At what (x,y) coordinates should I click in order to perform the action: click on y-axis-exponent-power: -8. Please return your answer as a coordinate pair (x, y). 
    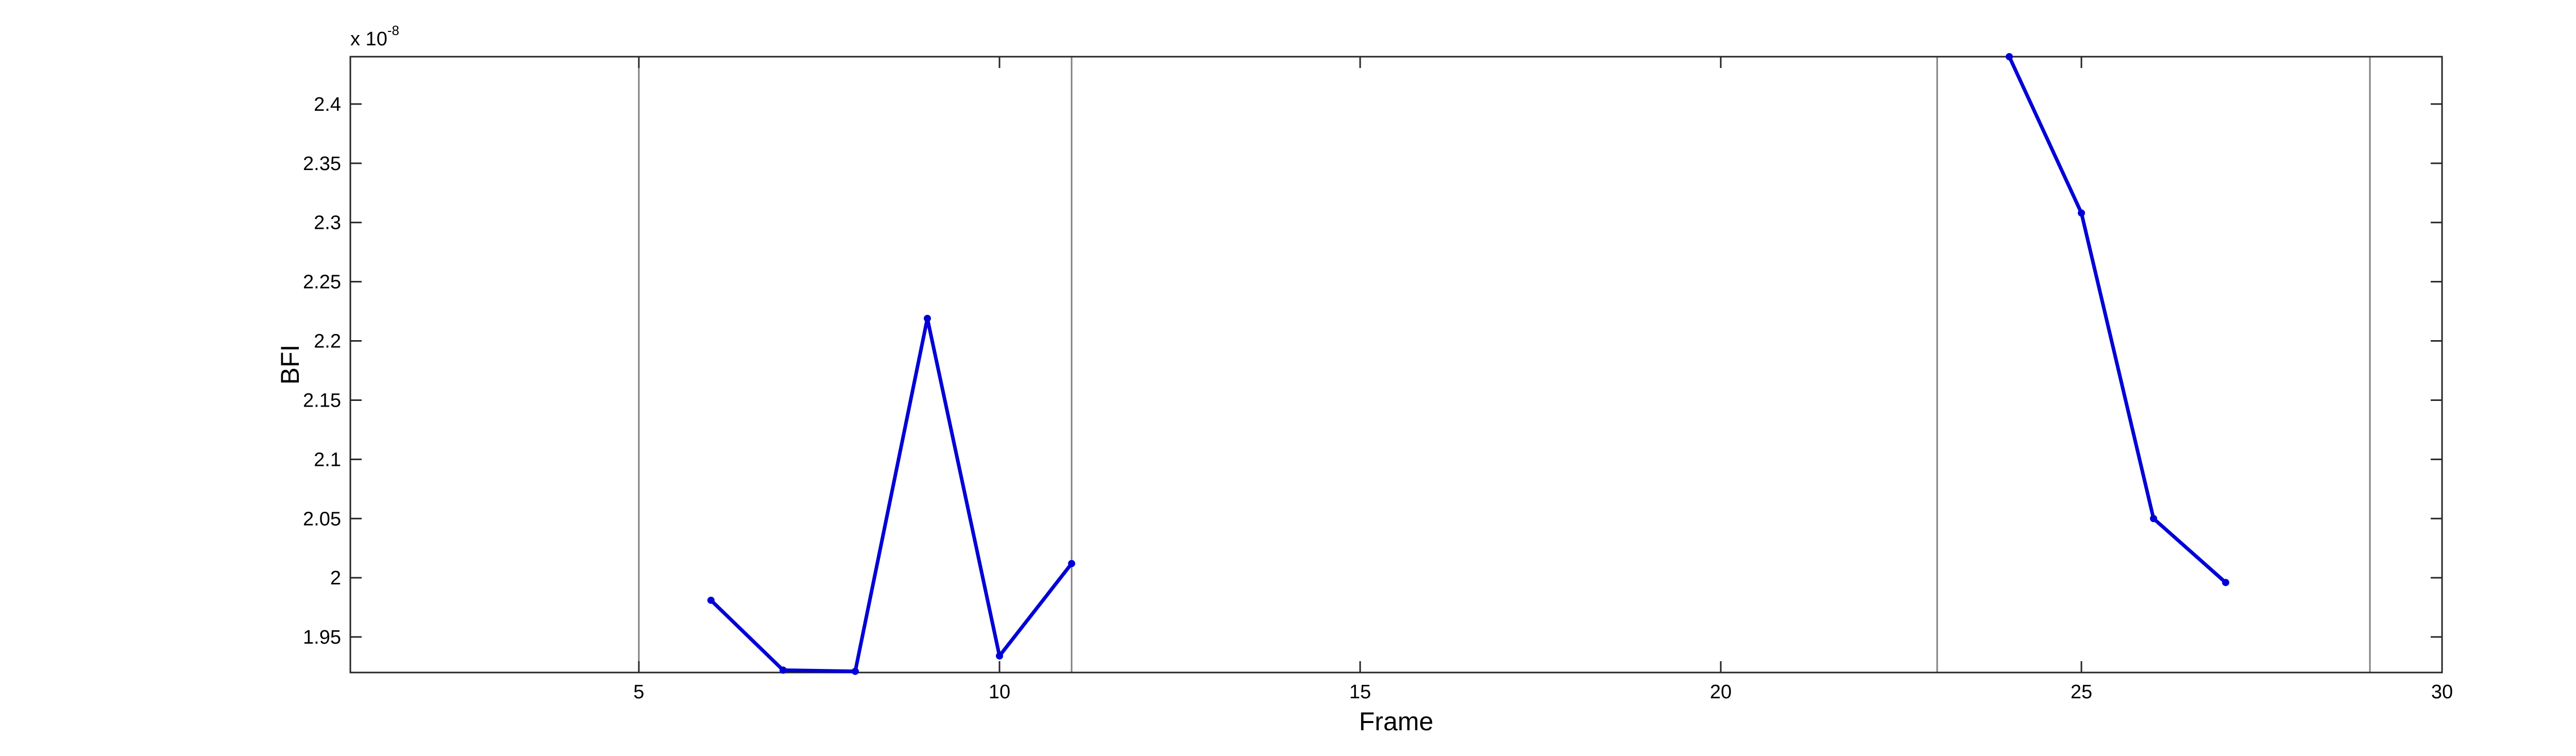
    Looking at the image, I should click on (393, 30).